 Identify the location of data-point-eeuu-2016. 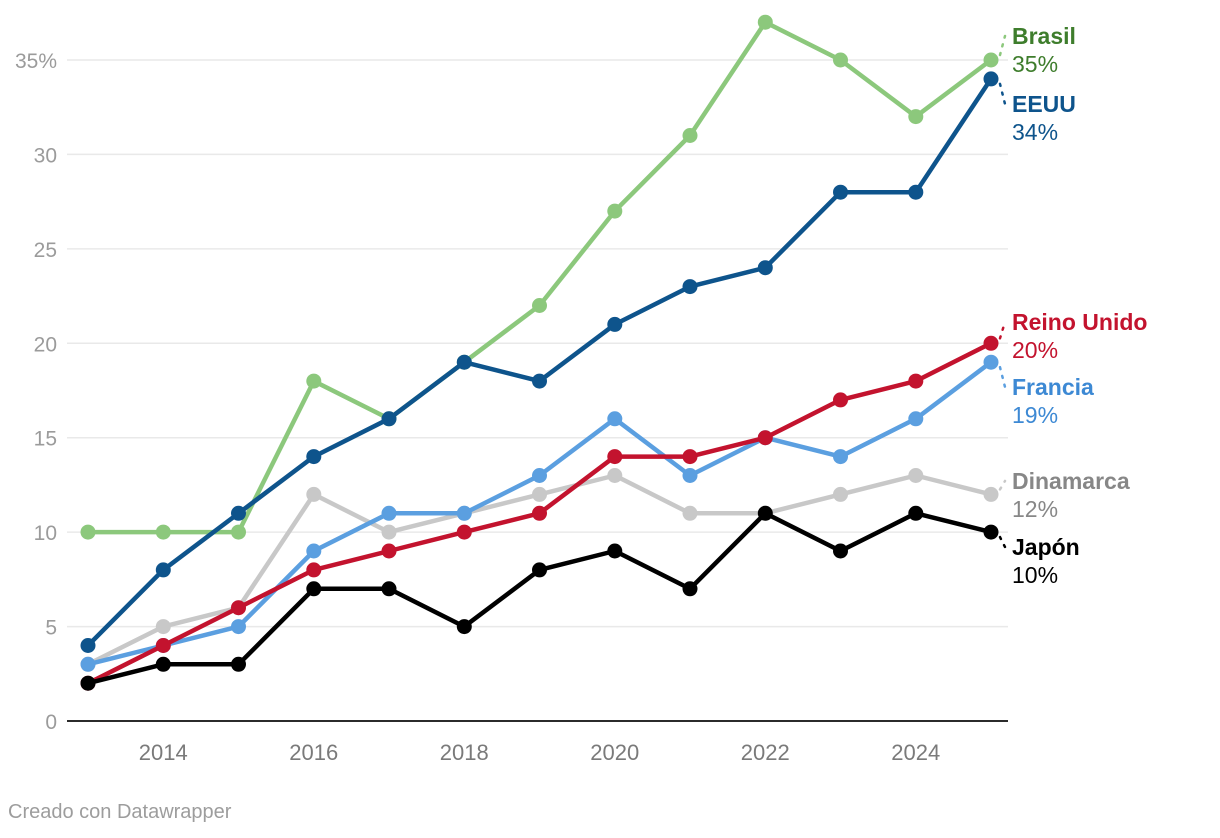
(314, 457).